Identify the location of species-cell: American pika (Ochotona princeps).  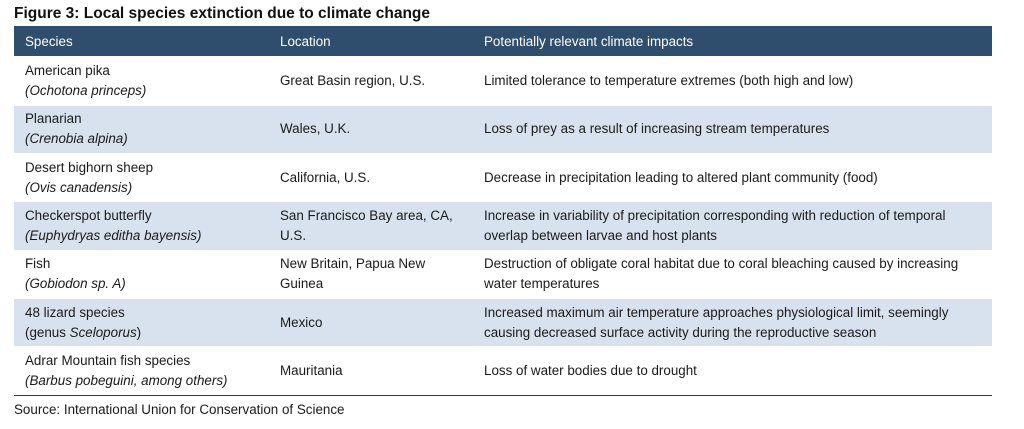
(141, 81).